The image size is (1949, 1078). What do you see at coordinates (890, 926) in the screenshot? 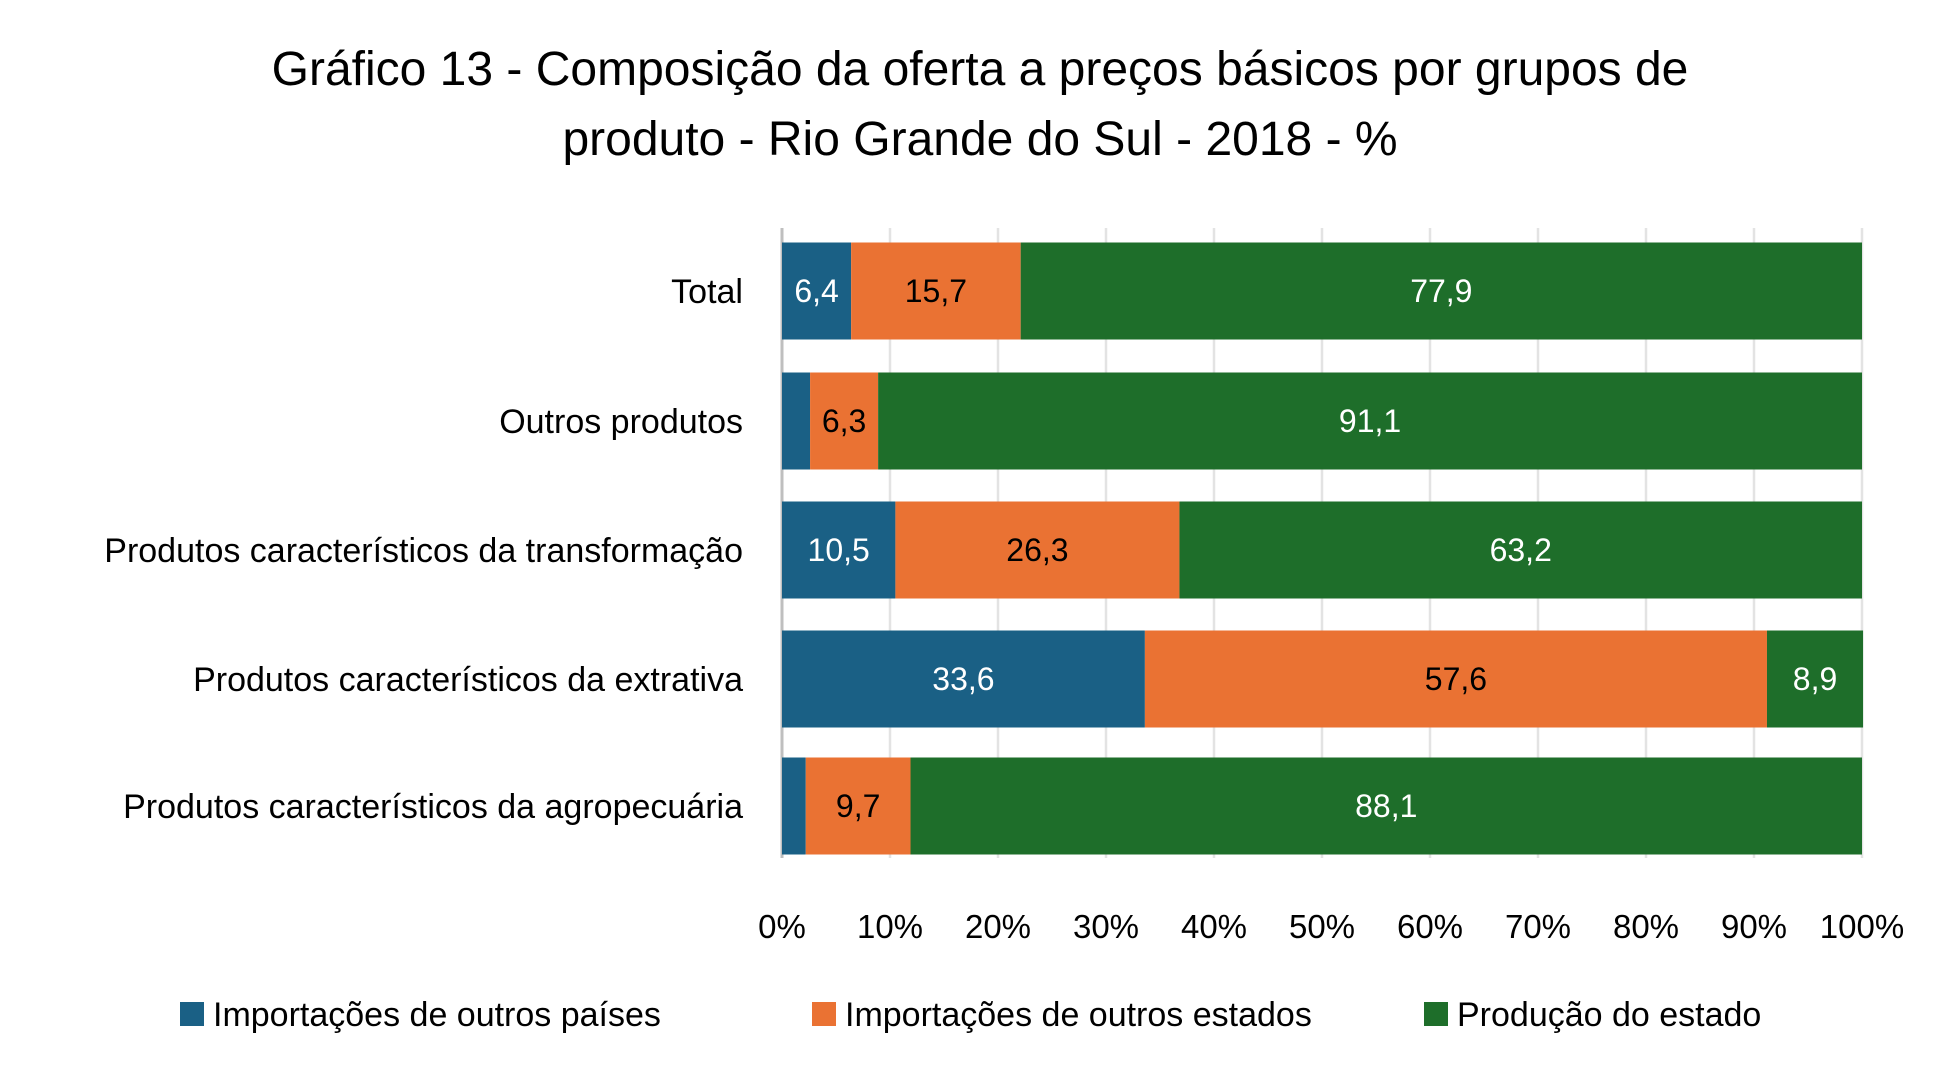
I see `x-tick-label: 10%` at bounding box center [890, 926].